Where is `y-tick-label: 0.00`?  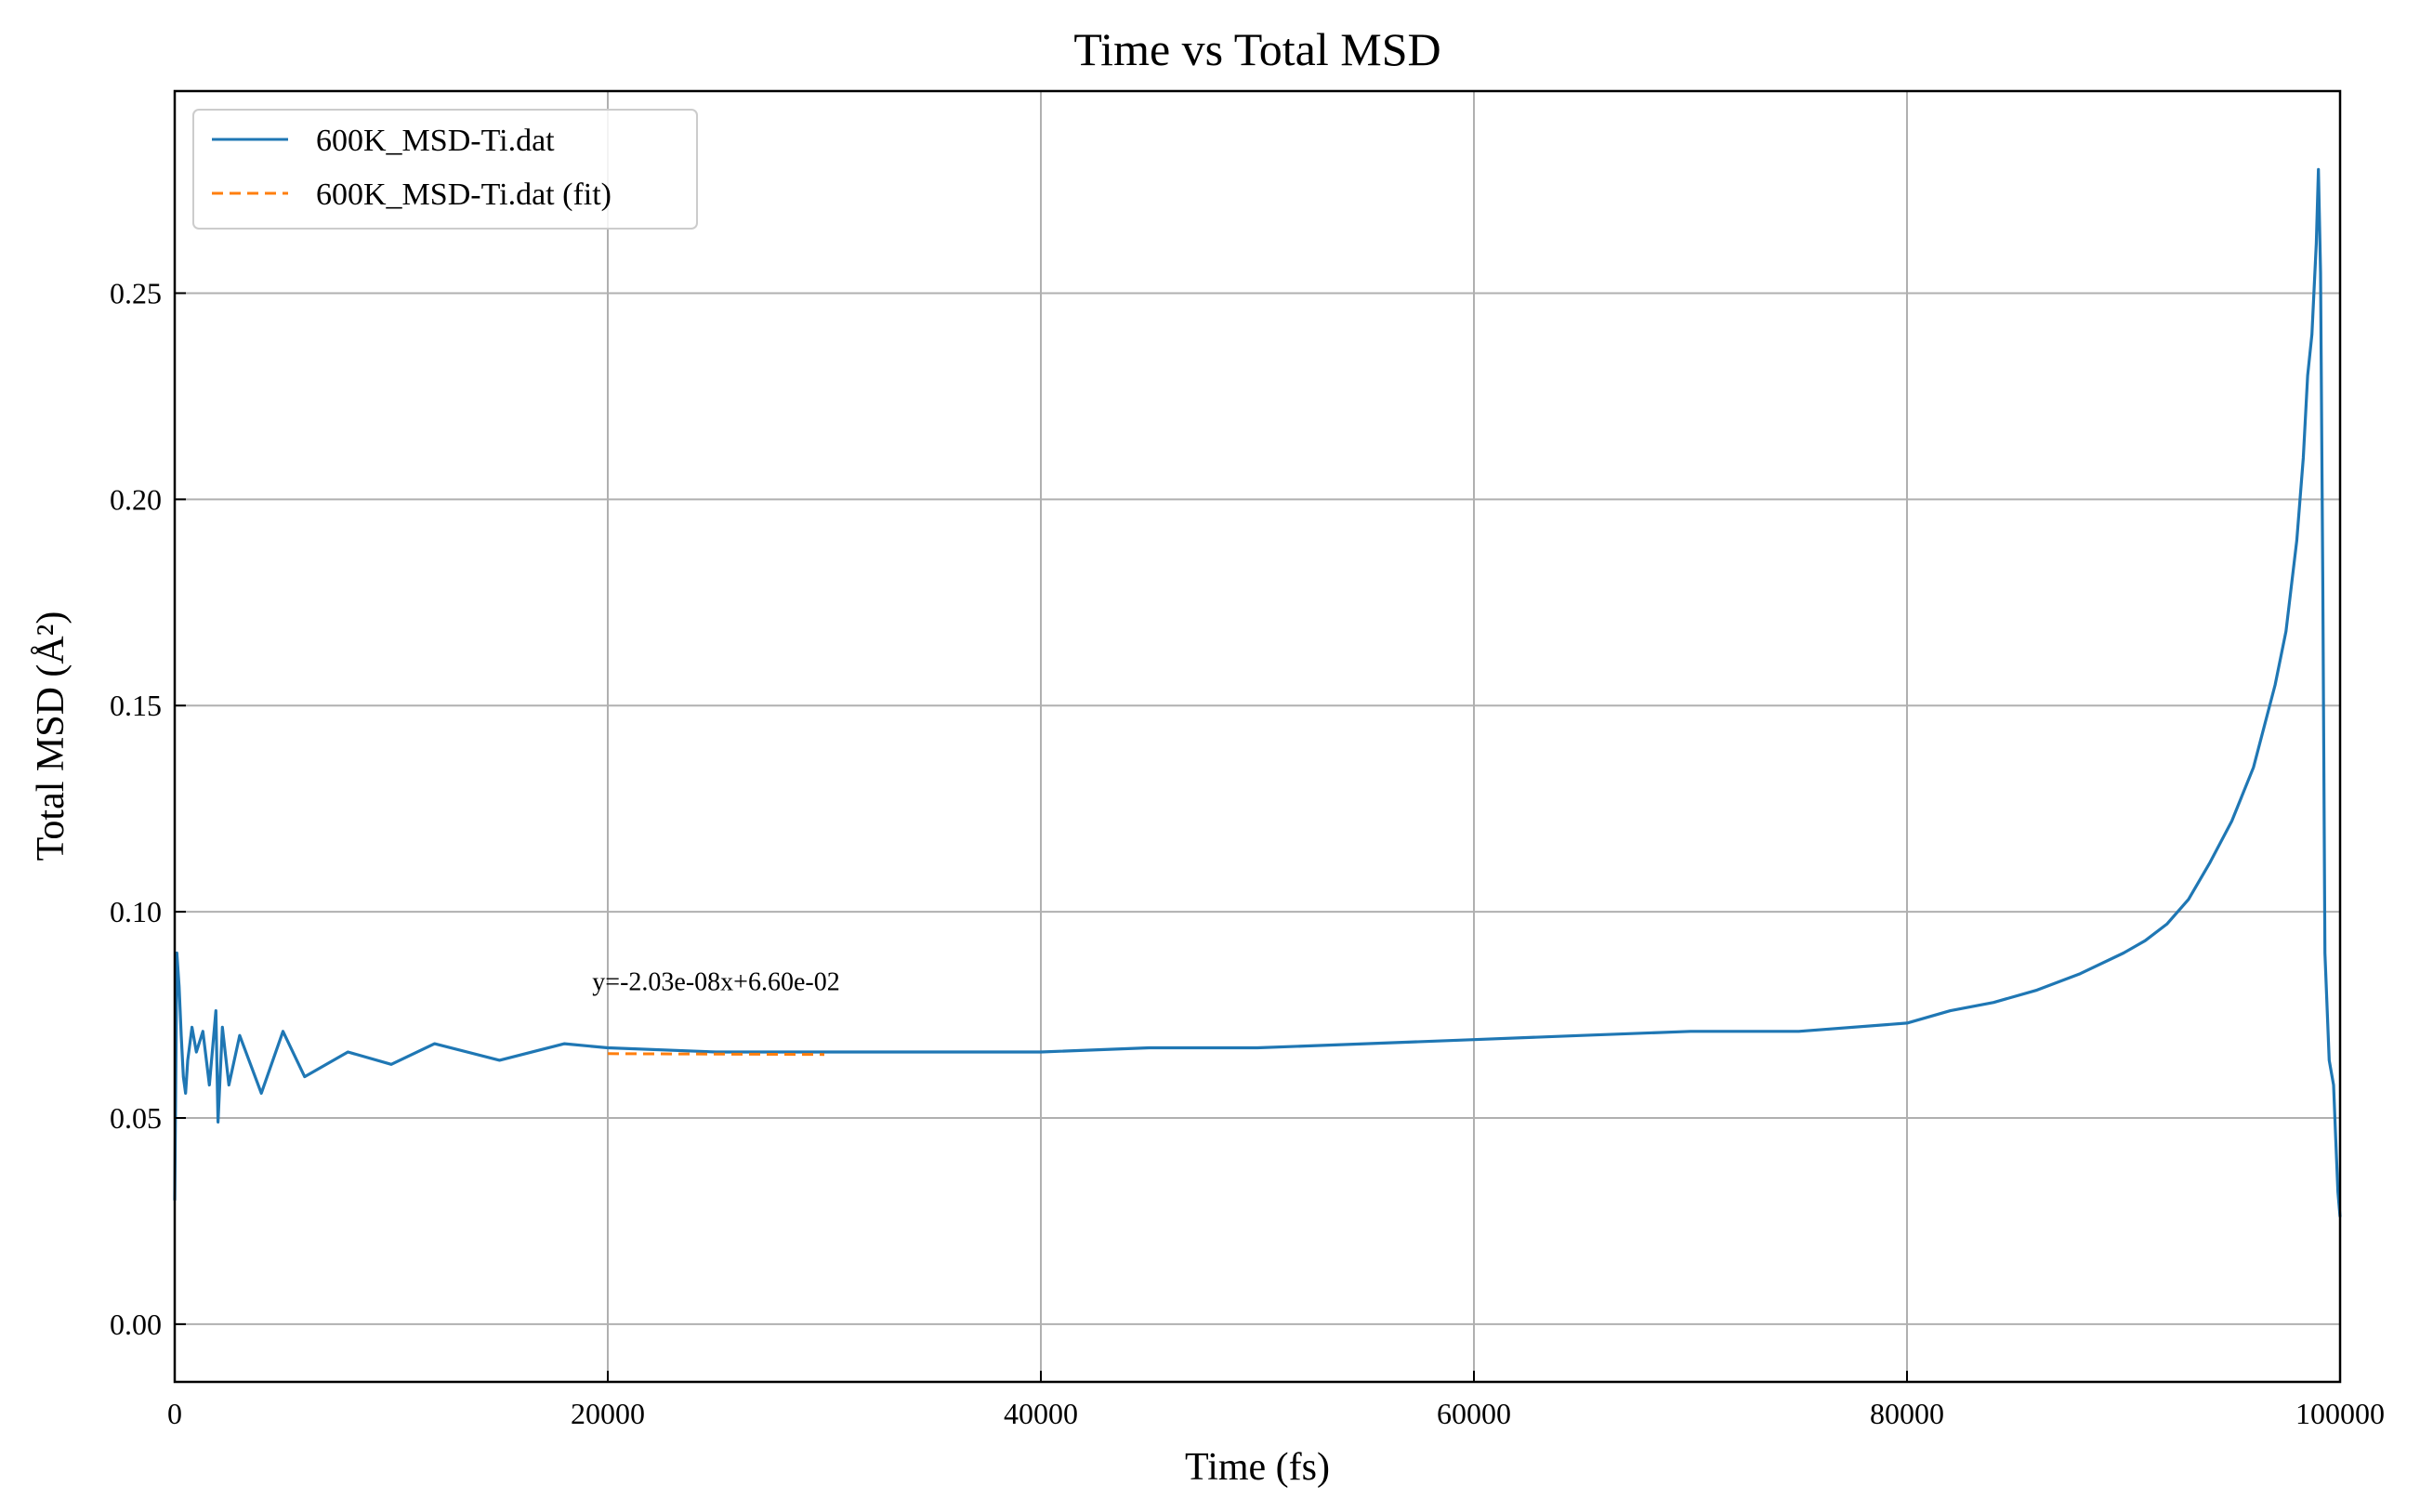
y-tick-label: 0.00 is located at coordinates (136, 1324).